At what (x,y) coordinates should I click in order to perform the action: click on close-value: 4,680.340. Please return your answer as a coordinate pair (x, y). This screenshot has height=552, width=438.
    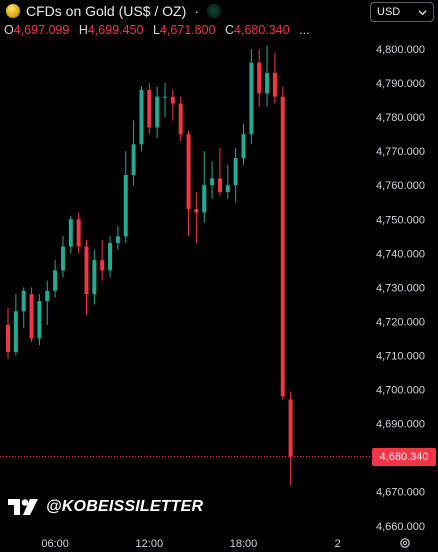
    Looking at the image, I should click on (262, 30).